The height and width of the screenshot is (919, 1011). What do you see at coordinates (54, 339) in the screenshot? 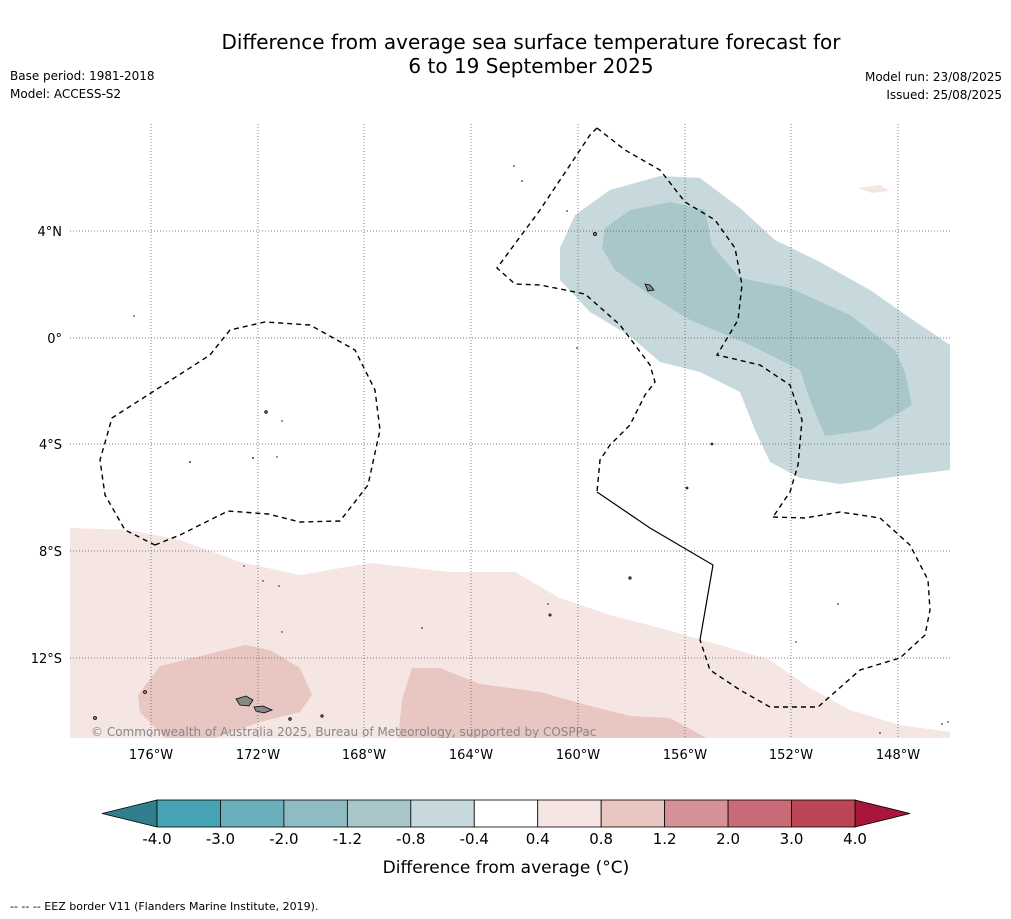
I see `lat-label: 0°` at bounding box center [54, 339].